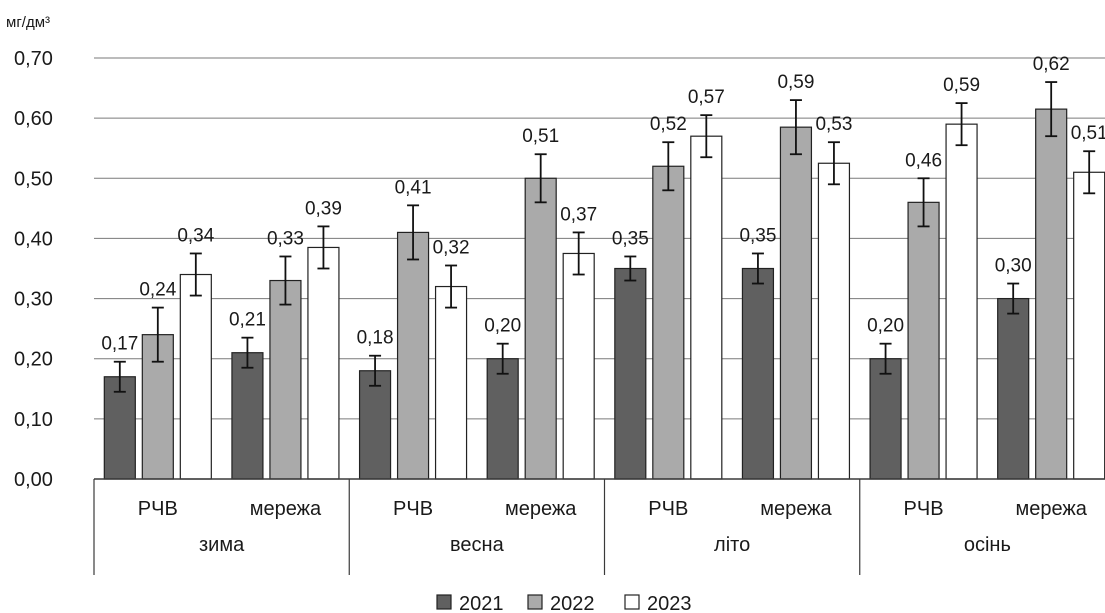 The height and width of the screenshot is (613, 1105). Describe the element at coordinates (119, 344) in the screenshot. I see `data-label: 0,17` at that location.